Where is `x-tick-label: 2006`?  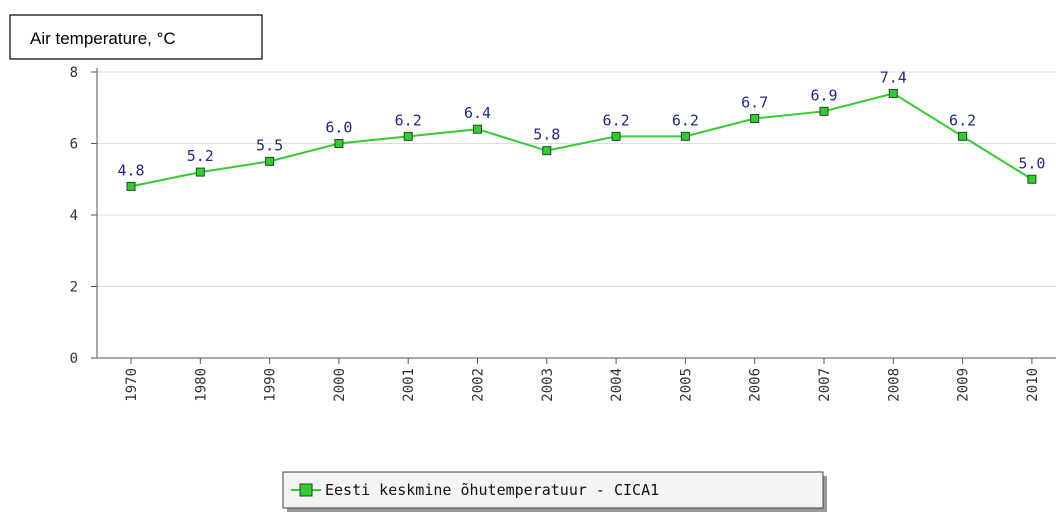
x-tick-label: 2006 is located at coordinates (756, 385).